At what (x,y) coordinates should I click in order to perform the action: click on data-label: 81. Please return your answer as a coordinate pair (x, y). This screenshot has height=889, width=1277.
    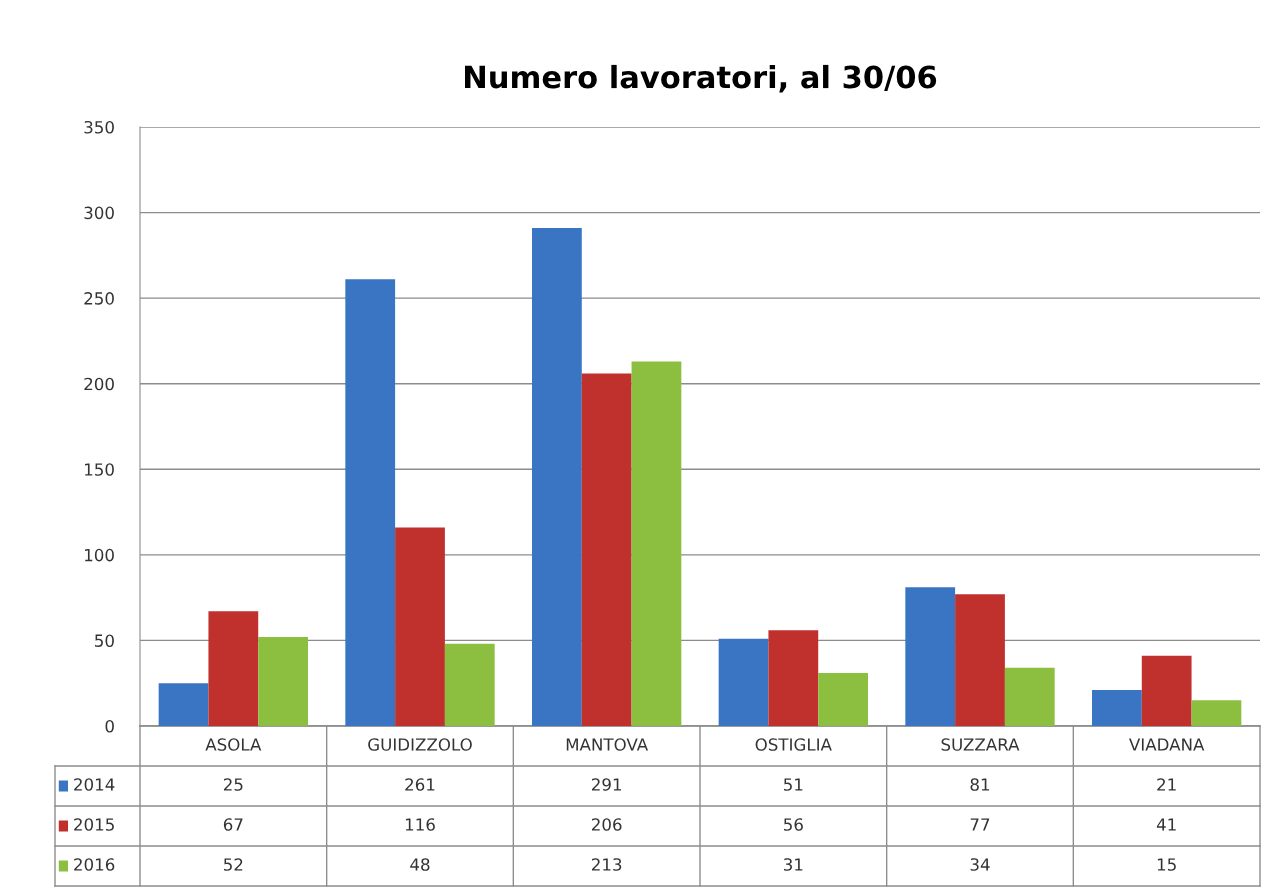
    Looking at the image, I should click on (980, 784).